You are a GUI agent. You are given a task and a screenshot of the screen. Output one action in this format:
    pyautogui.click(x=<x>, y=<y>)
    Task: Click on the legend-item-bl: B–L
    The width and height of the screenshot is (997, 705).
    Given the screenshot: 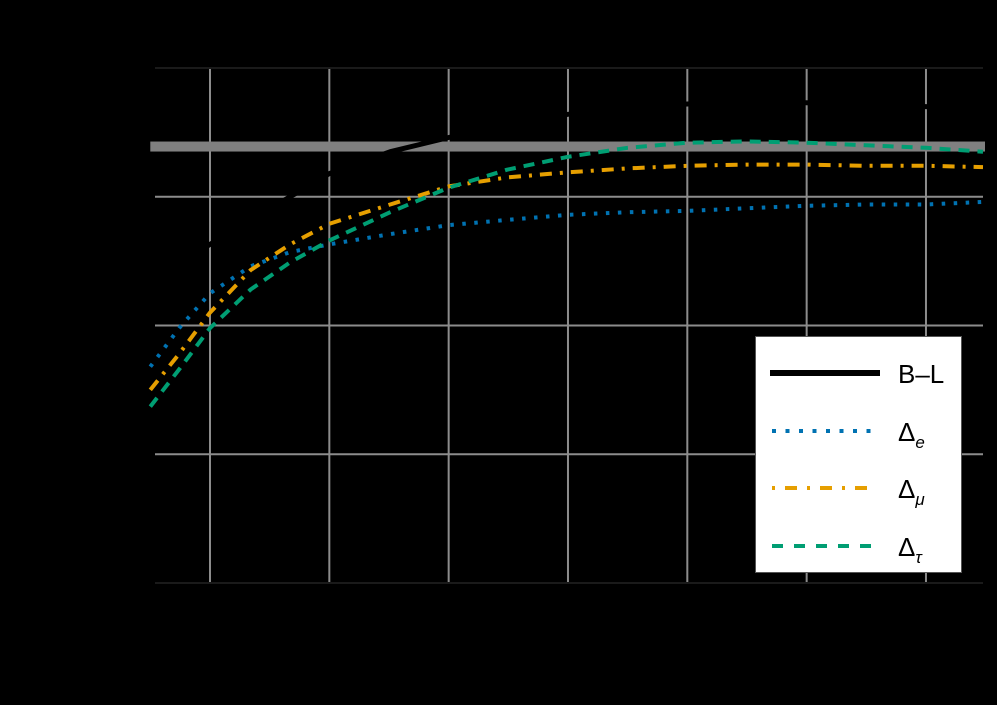 What is the action you would take?
    pyautogui.click(x=858, y=373)
    